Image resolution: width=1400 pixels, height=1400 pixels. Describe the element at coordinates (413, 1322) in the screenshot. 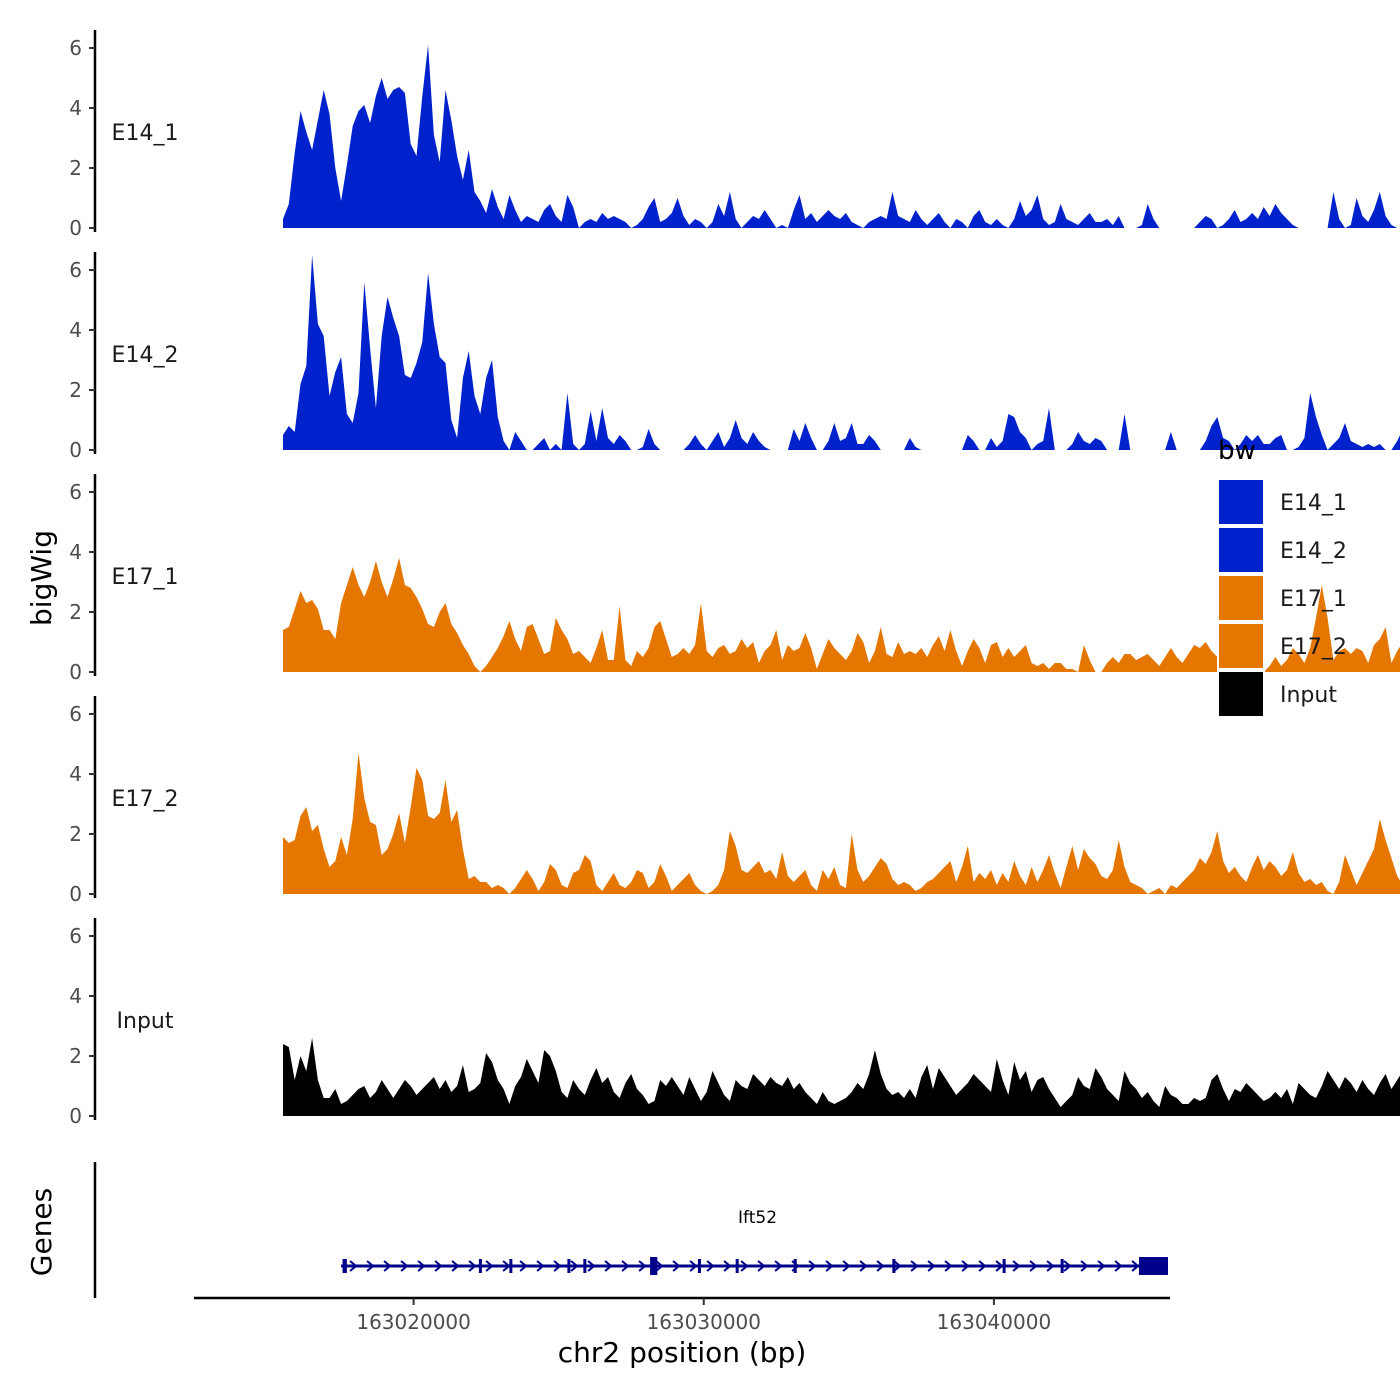

I see `x-tick-label: 163020000` at that location.